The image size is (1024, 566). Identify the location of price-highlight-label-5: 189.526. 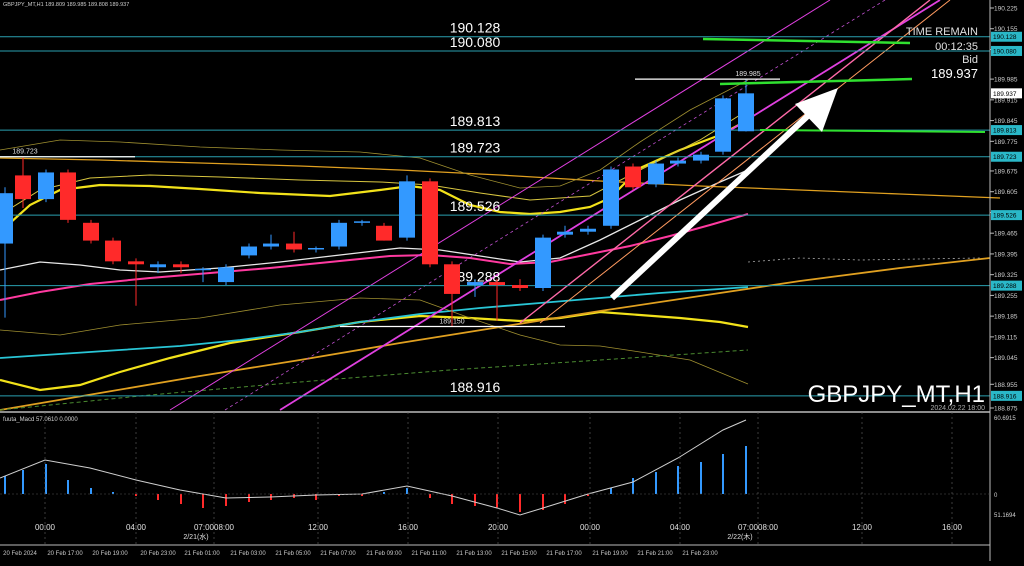
(1005, 216).